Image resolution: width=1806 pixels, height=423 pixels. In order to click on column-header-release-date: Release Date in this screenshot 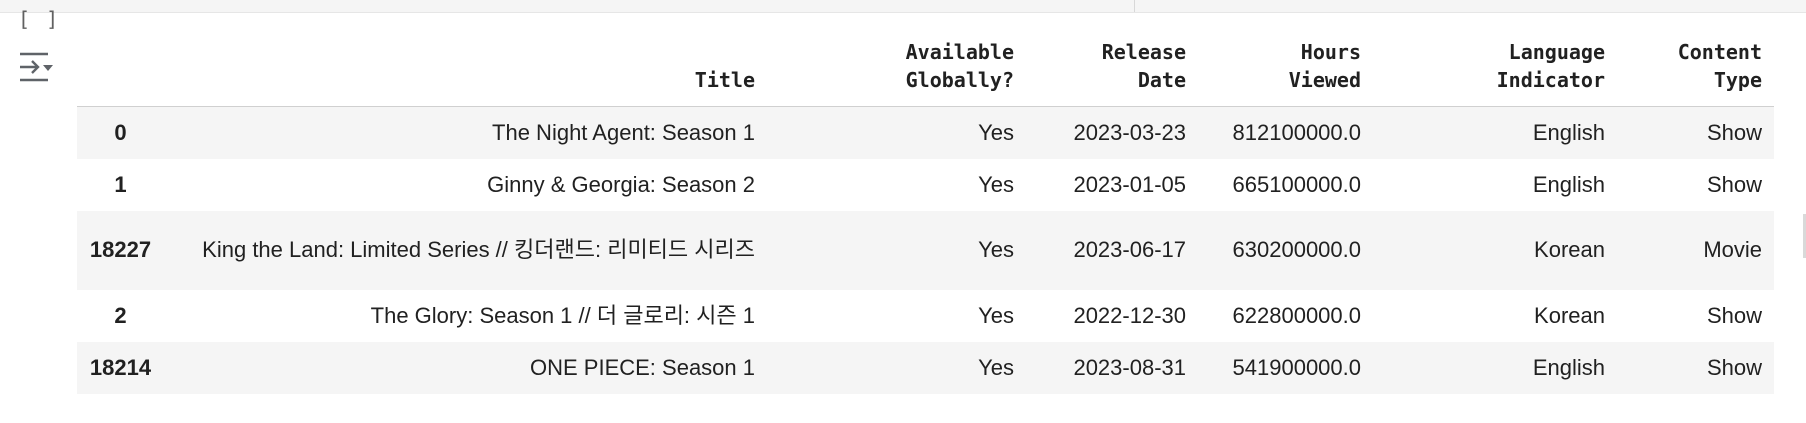, I will do `click(1112, 70)`.